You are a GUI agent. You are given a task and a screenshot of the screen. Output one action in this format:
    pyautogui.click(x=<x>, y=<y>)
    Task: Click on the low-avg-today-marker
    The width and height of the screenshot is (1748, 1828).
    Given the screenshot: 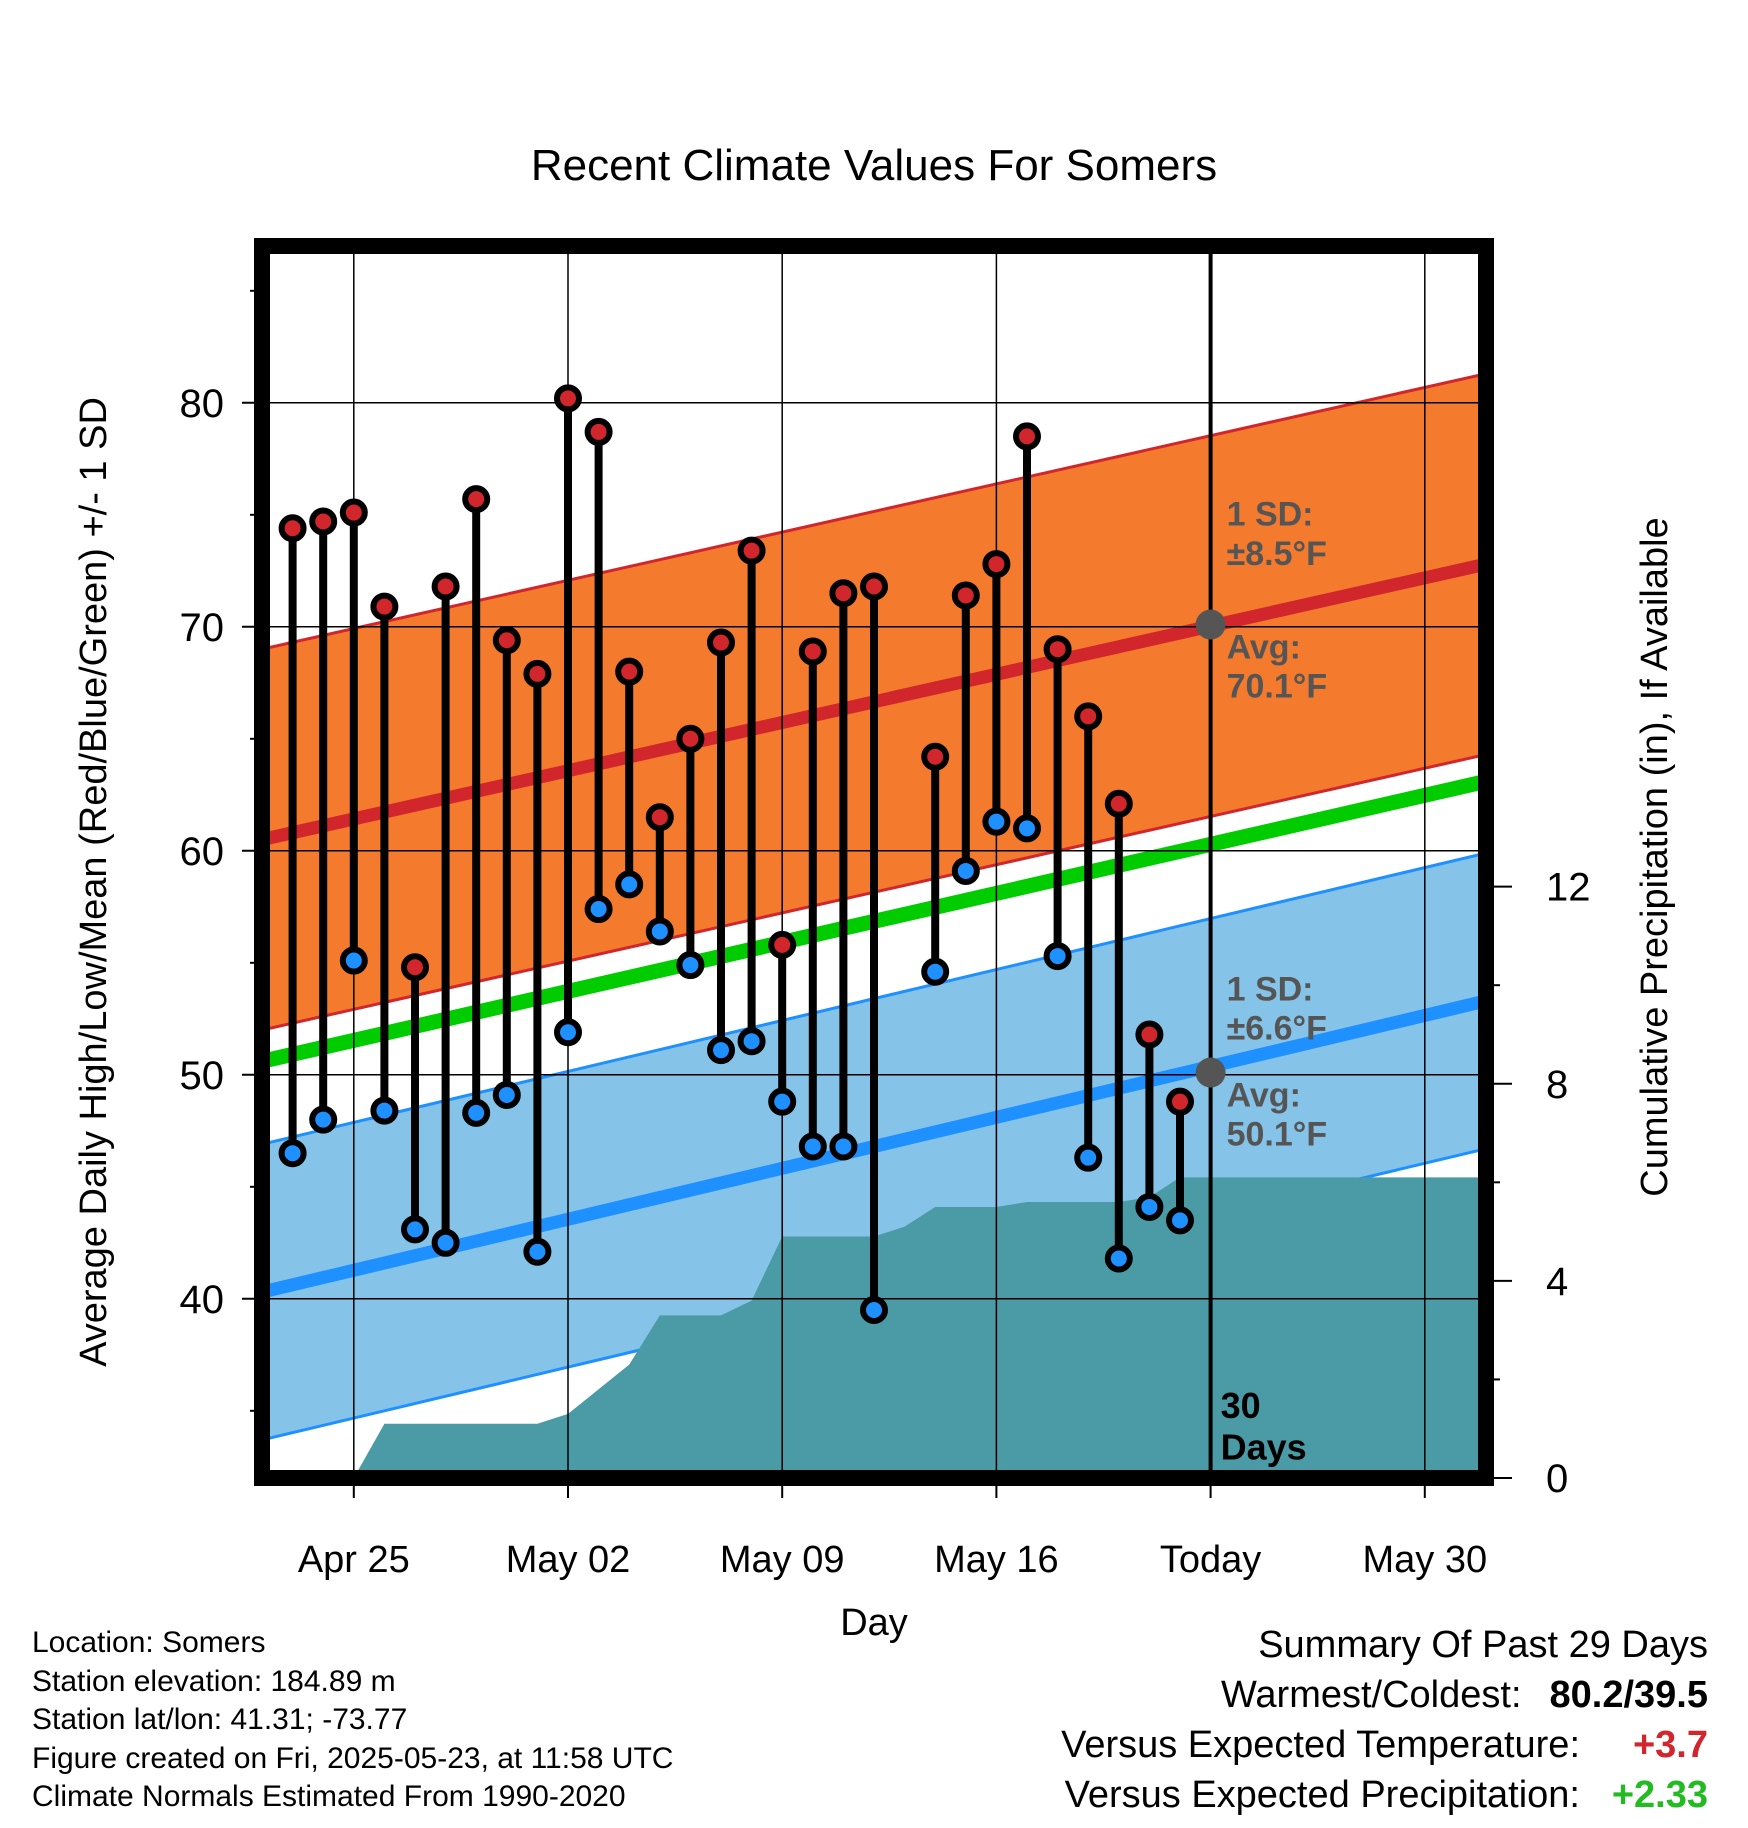 What is the action you would take?
    pyautogui.click(x=1210, y=1072)
    